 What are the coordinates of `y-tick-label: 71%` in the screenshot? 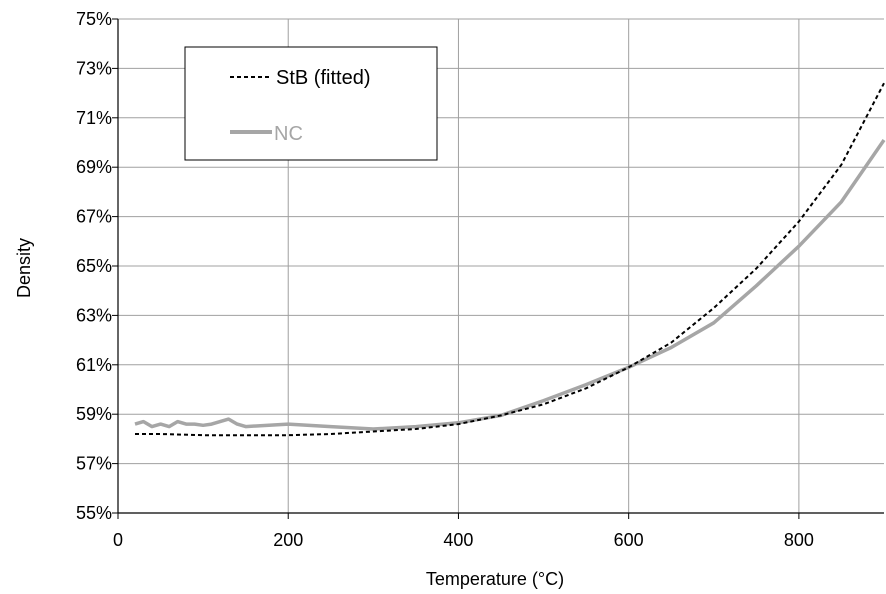 It's located at (94, 118).